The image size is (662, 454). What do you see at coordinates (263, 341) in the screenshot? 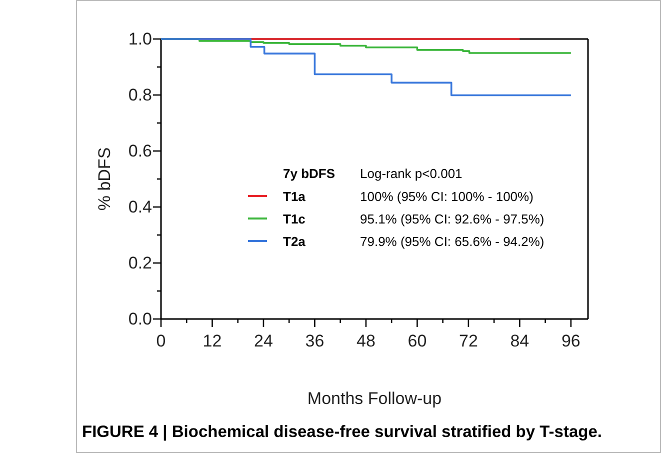
I see `x-tick-label: 24` at bounding box center [263, 341].